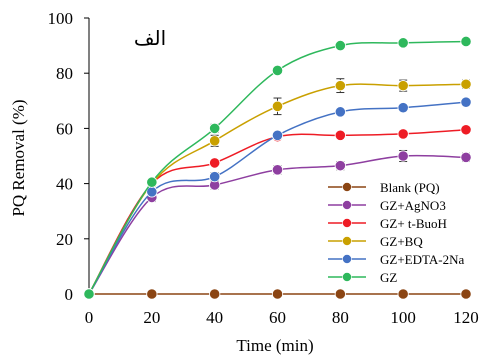  Describe the element at coordinates (403, 317) in the screenshot. I see `x-tick-label: 100` at that location.